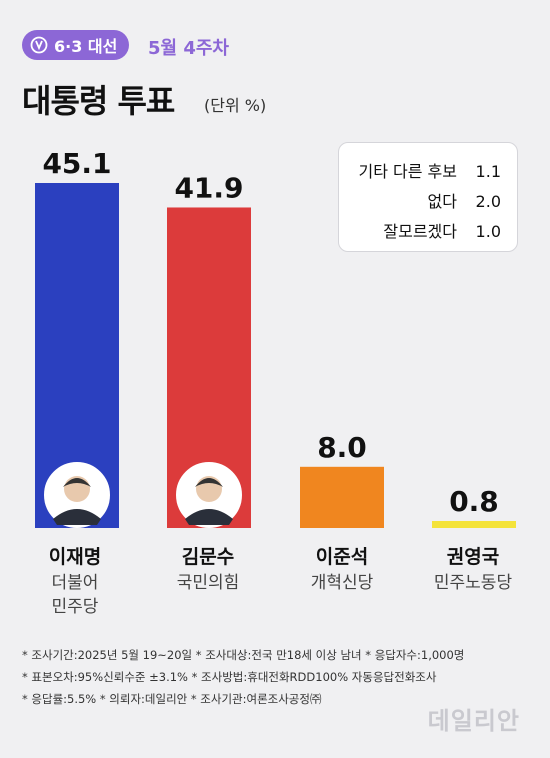  I want to click on party-name: 더불어, so click(75, 583).